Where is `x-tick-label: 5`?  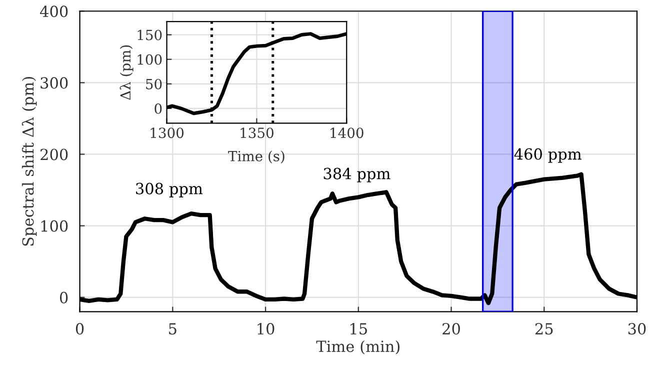
x-tick-label: 5 is located at coordinates (172, 329).